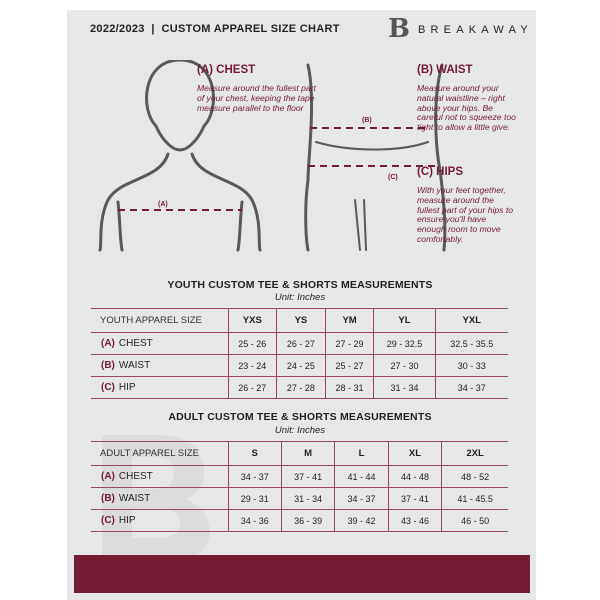  What do you see at coordinates (300, 297) in the screenshot?
I see `youth-unit: Unit: Inches` at bounding box center [300, 297].